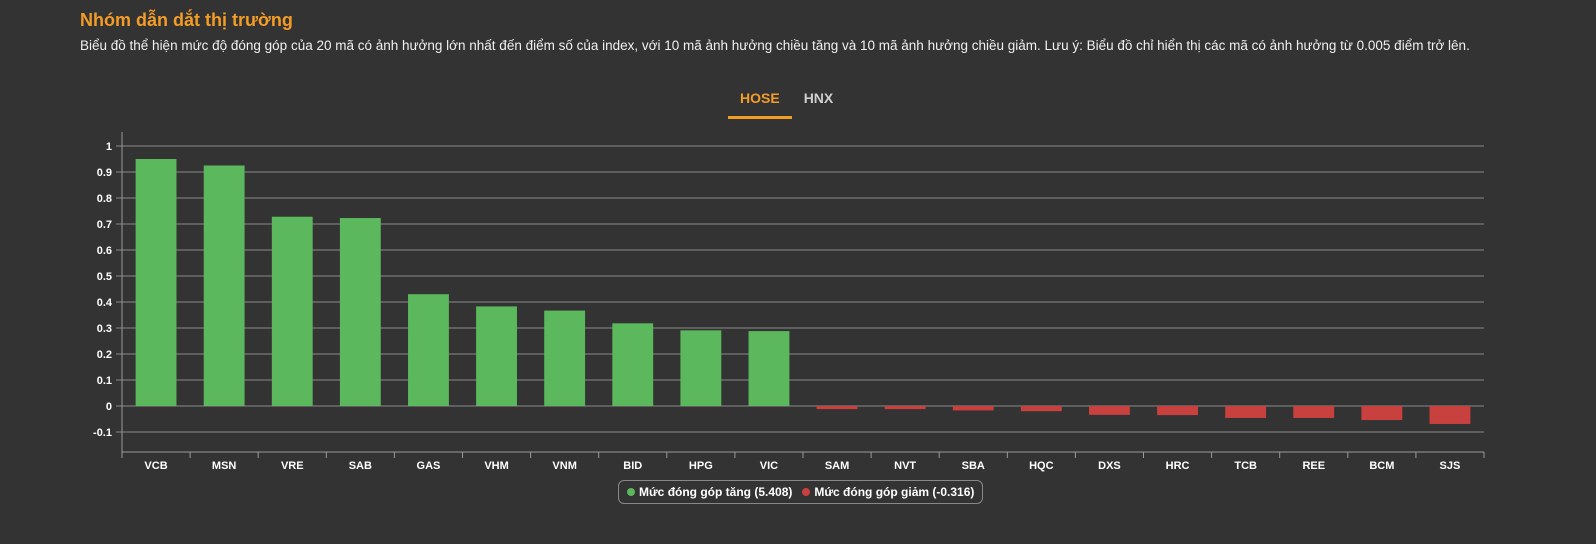 The image size is (1596, 544). Describe the element at coordinates (224, 285) in the screenshot. I see `bar-msn` at that location.